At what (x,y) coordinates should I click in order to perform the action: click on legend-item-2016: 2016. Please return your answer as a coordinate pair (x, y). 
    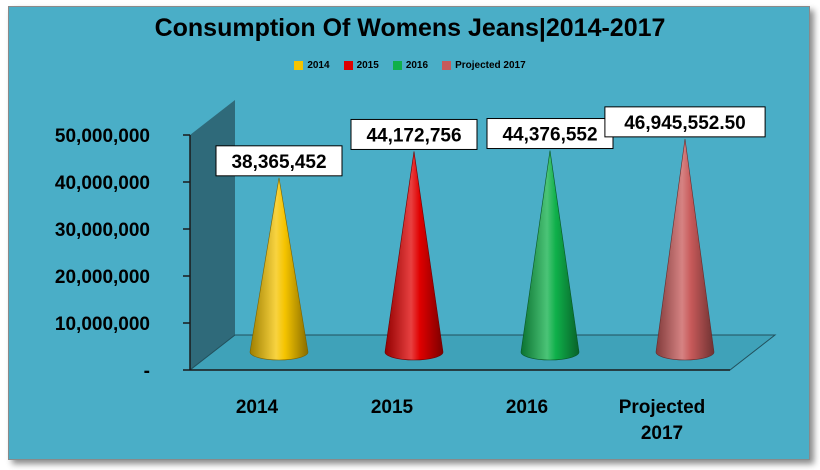
    Looking at the image, I should click on (410, 65).